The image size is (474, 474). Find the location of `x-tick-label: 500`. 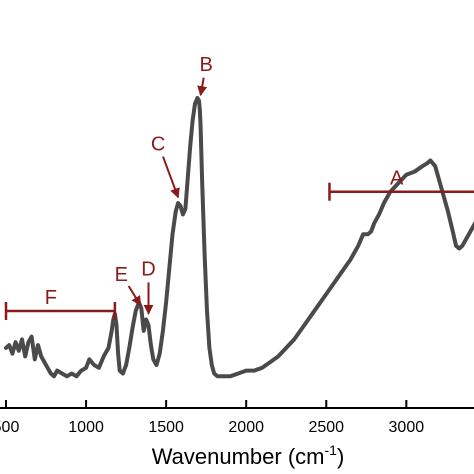

x-tick-label: 500 is located at coordinates (9, 427).